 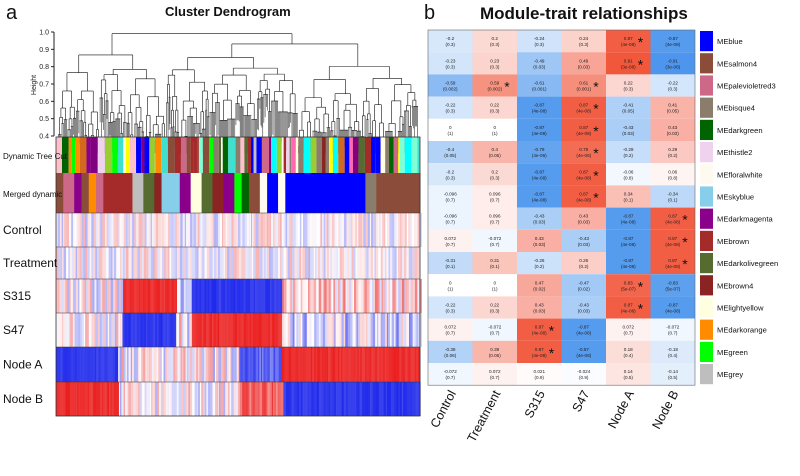 I want to click on cell-p-value: (0.3), so click(x=495, y=177).